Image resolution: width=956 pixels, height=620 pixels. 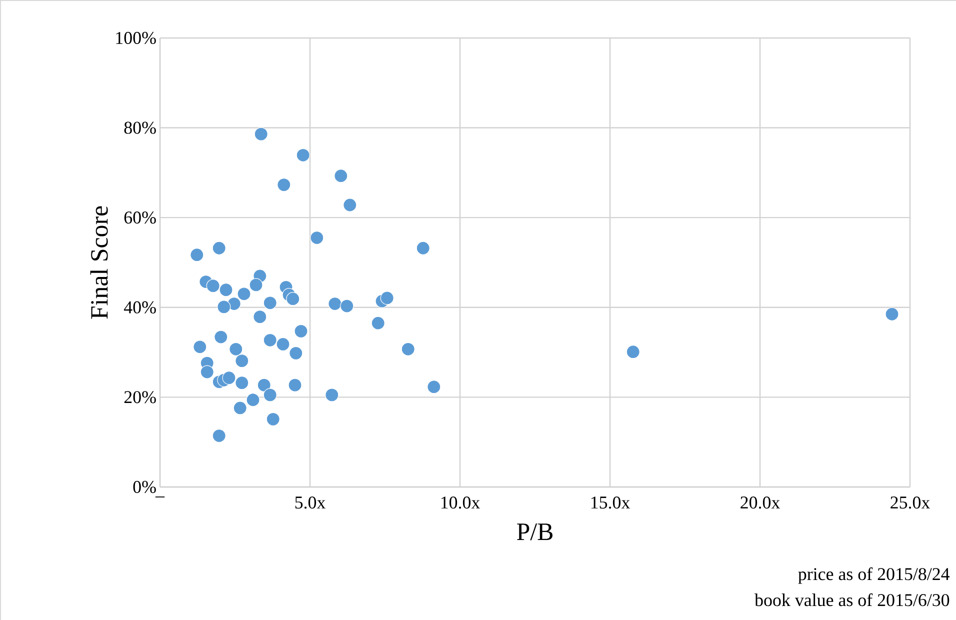 What do you see at coordinates (144, 487) in the screenshot?
I see `y-tick-label: 0%` at bounding box center [144, 487].